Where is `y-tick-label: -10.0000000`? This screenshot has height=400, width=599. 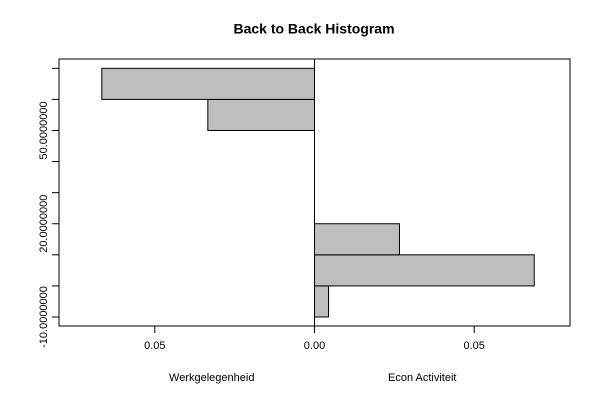 y-tick-label: -10.0000000 is located at coordinates (44, 317).